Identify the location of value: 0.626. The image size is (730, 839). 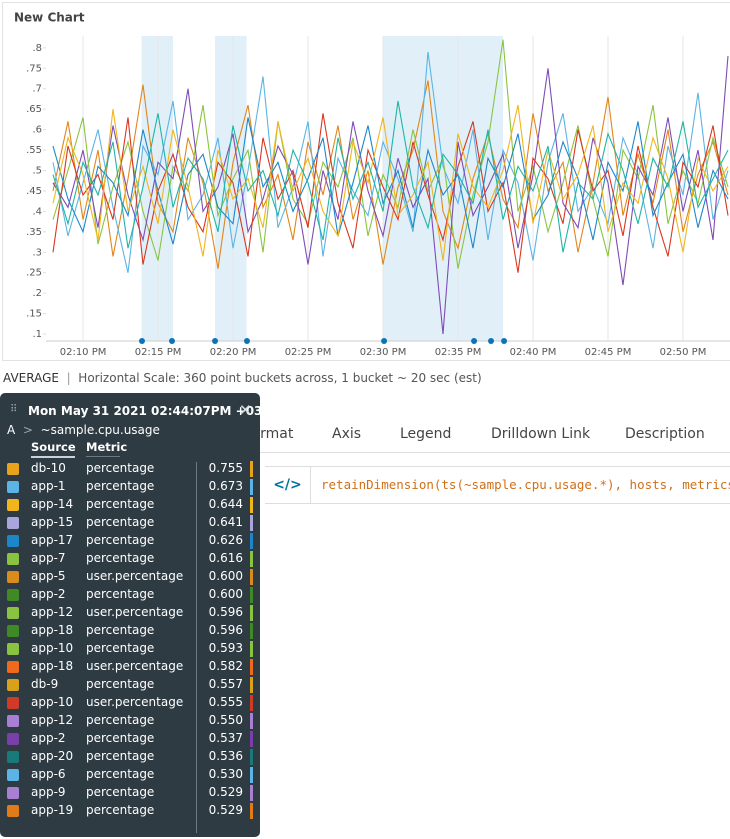
(225, 540).